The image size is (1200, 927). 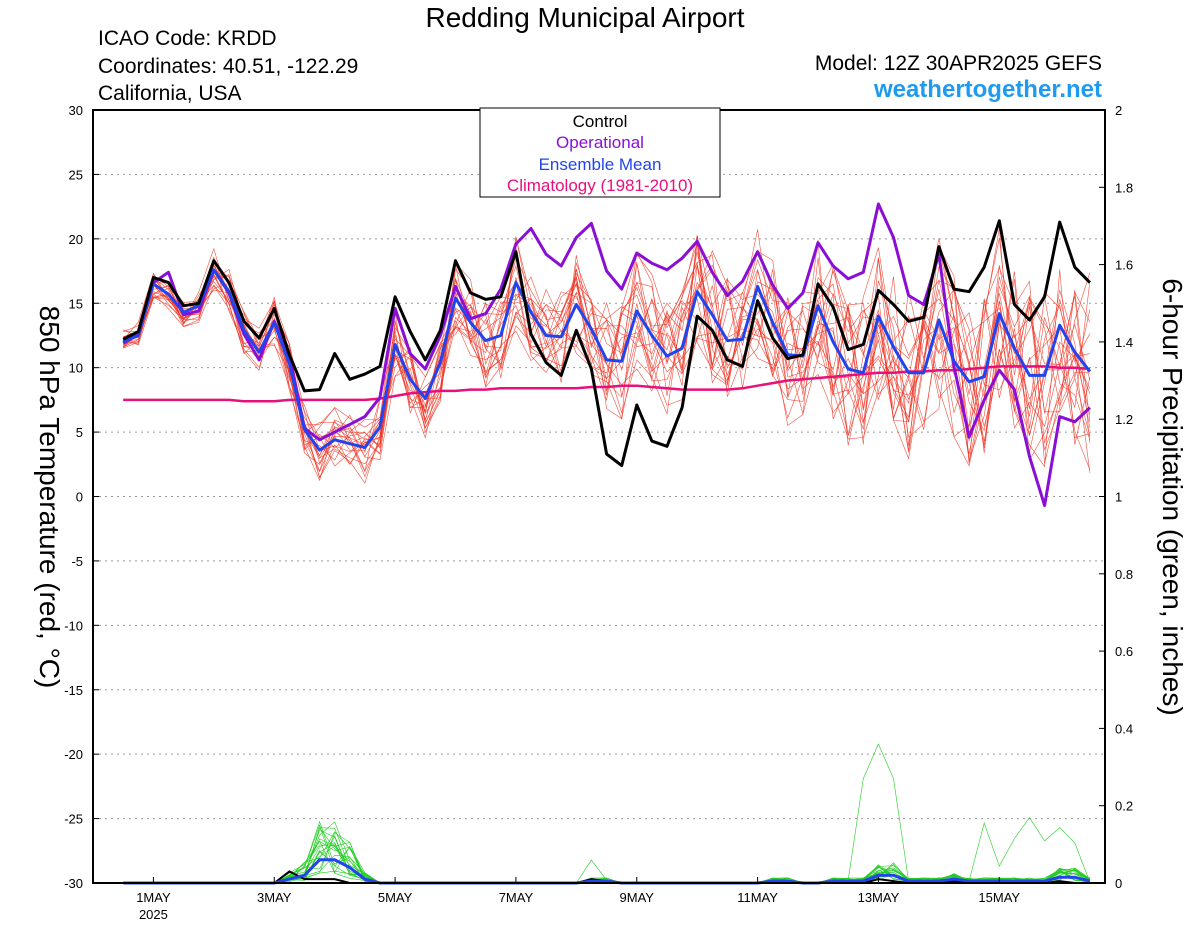 What do you see at coordinates (1118, 110) in the screenshot?
I see `y2-tick-label: 2` at bounding box center [1118, 110].